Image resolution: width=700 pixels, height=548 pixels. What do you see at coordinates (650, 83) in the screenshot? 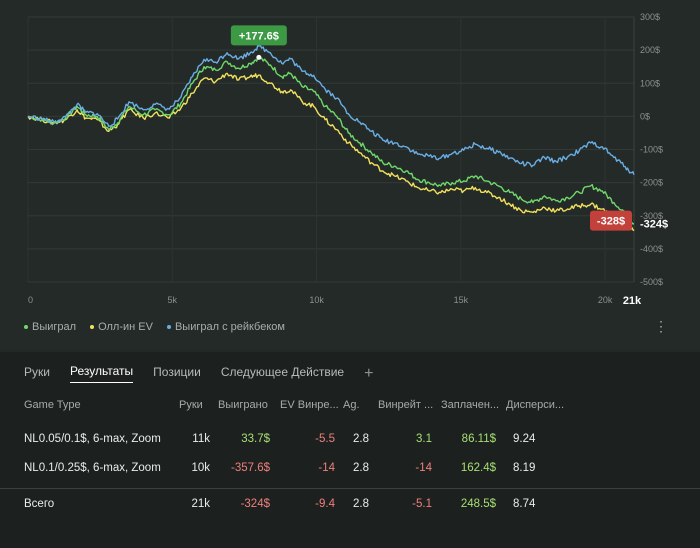
I see `y-tick-label: 100$` at bounding box center [650, 83].